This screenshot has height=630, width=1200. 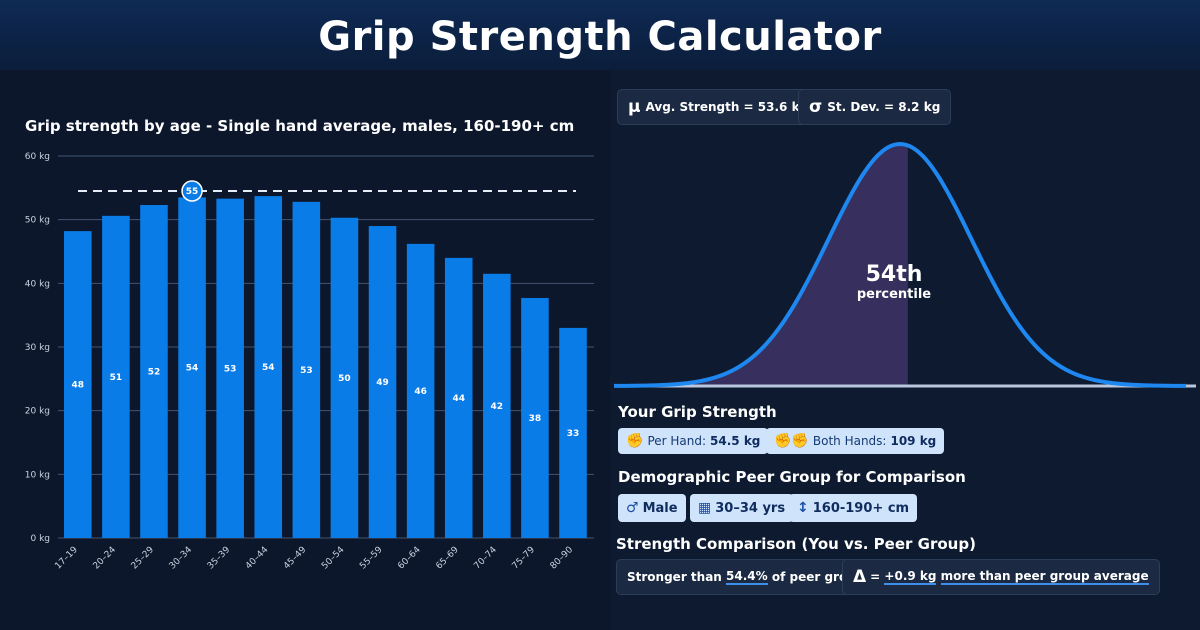 I want to click on x-tick-label: 35–39, so click(x=219, y=558).